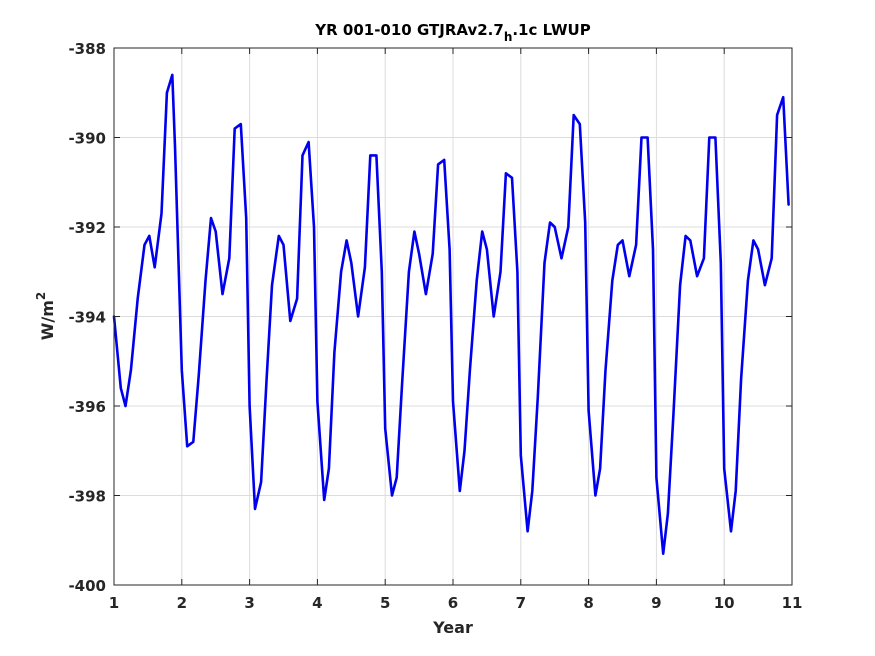 This screenshot has width=875, height=656. I want to click on y-tick-label: -388, so click(87, 49).